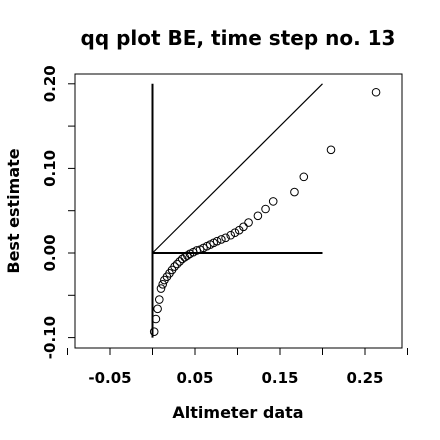  Describe the element at coordinates (194, 378) in the screenshot. I see `x-tick-label: 0.05` at that location.